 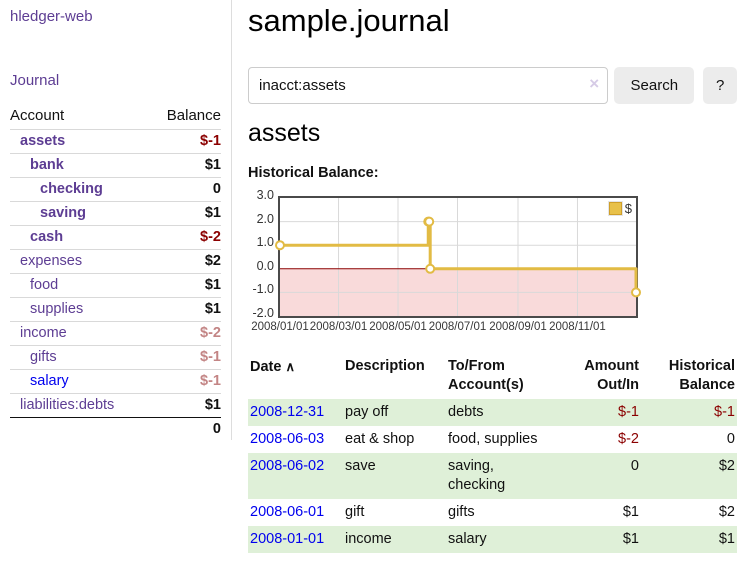 I want to click on transaction-row: 2008-12-31 pay off debts $-1 $-1, so click(x=492, y=412).